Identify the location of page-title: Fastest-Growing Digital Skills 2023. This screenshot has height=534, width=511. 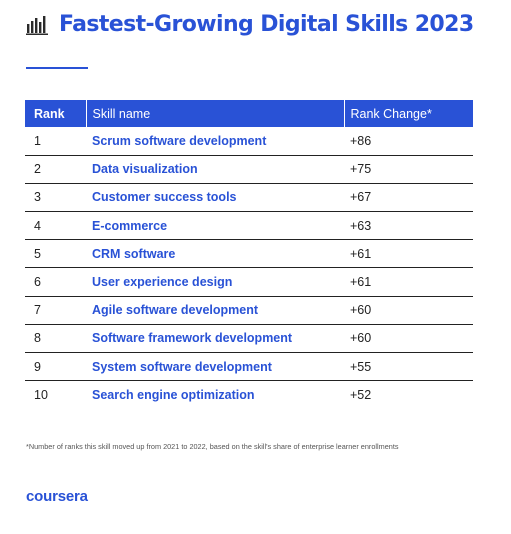
(266, 24).